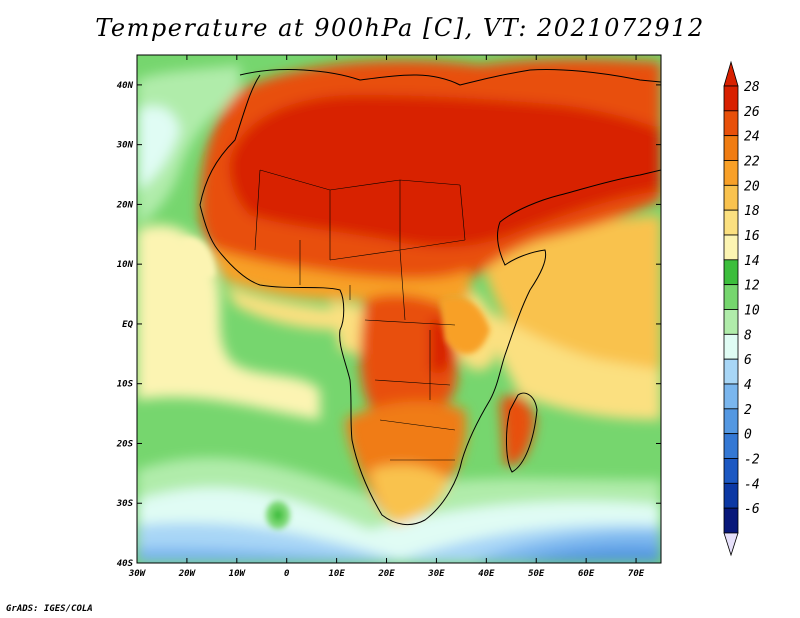 Image resolution: width=800 pixels, height=618 pixels. What do you see at coordinates (752, 311) in the screenshot?
I see `colorbar-label: 10` at bounding box center [752, 311].